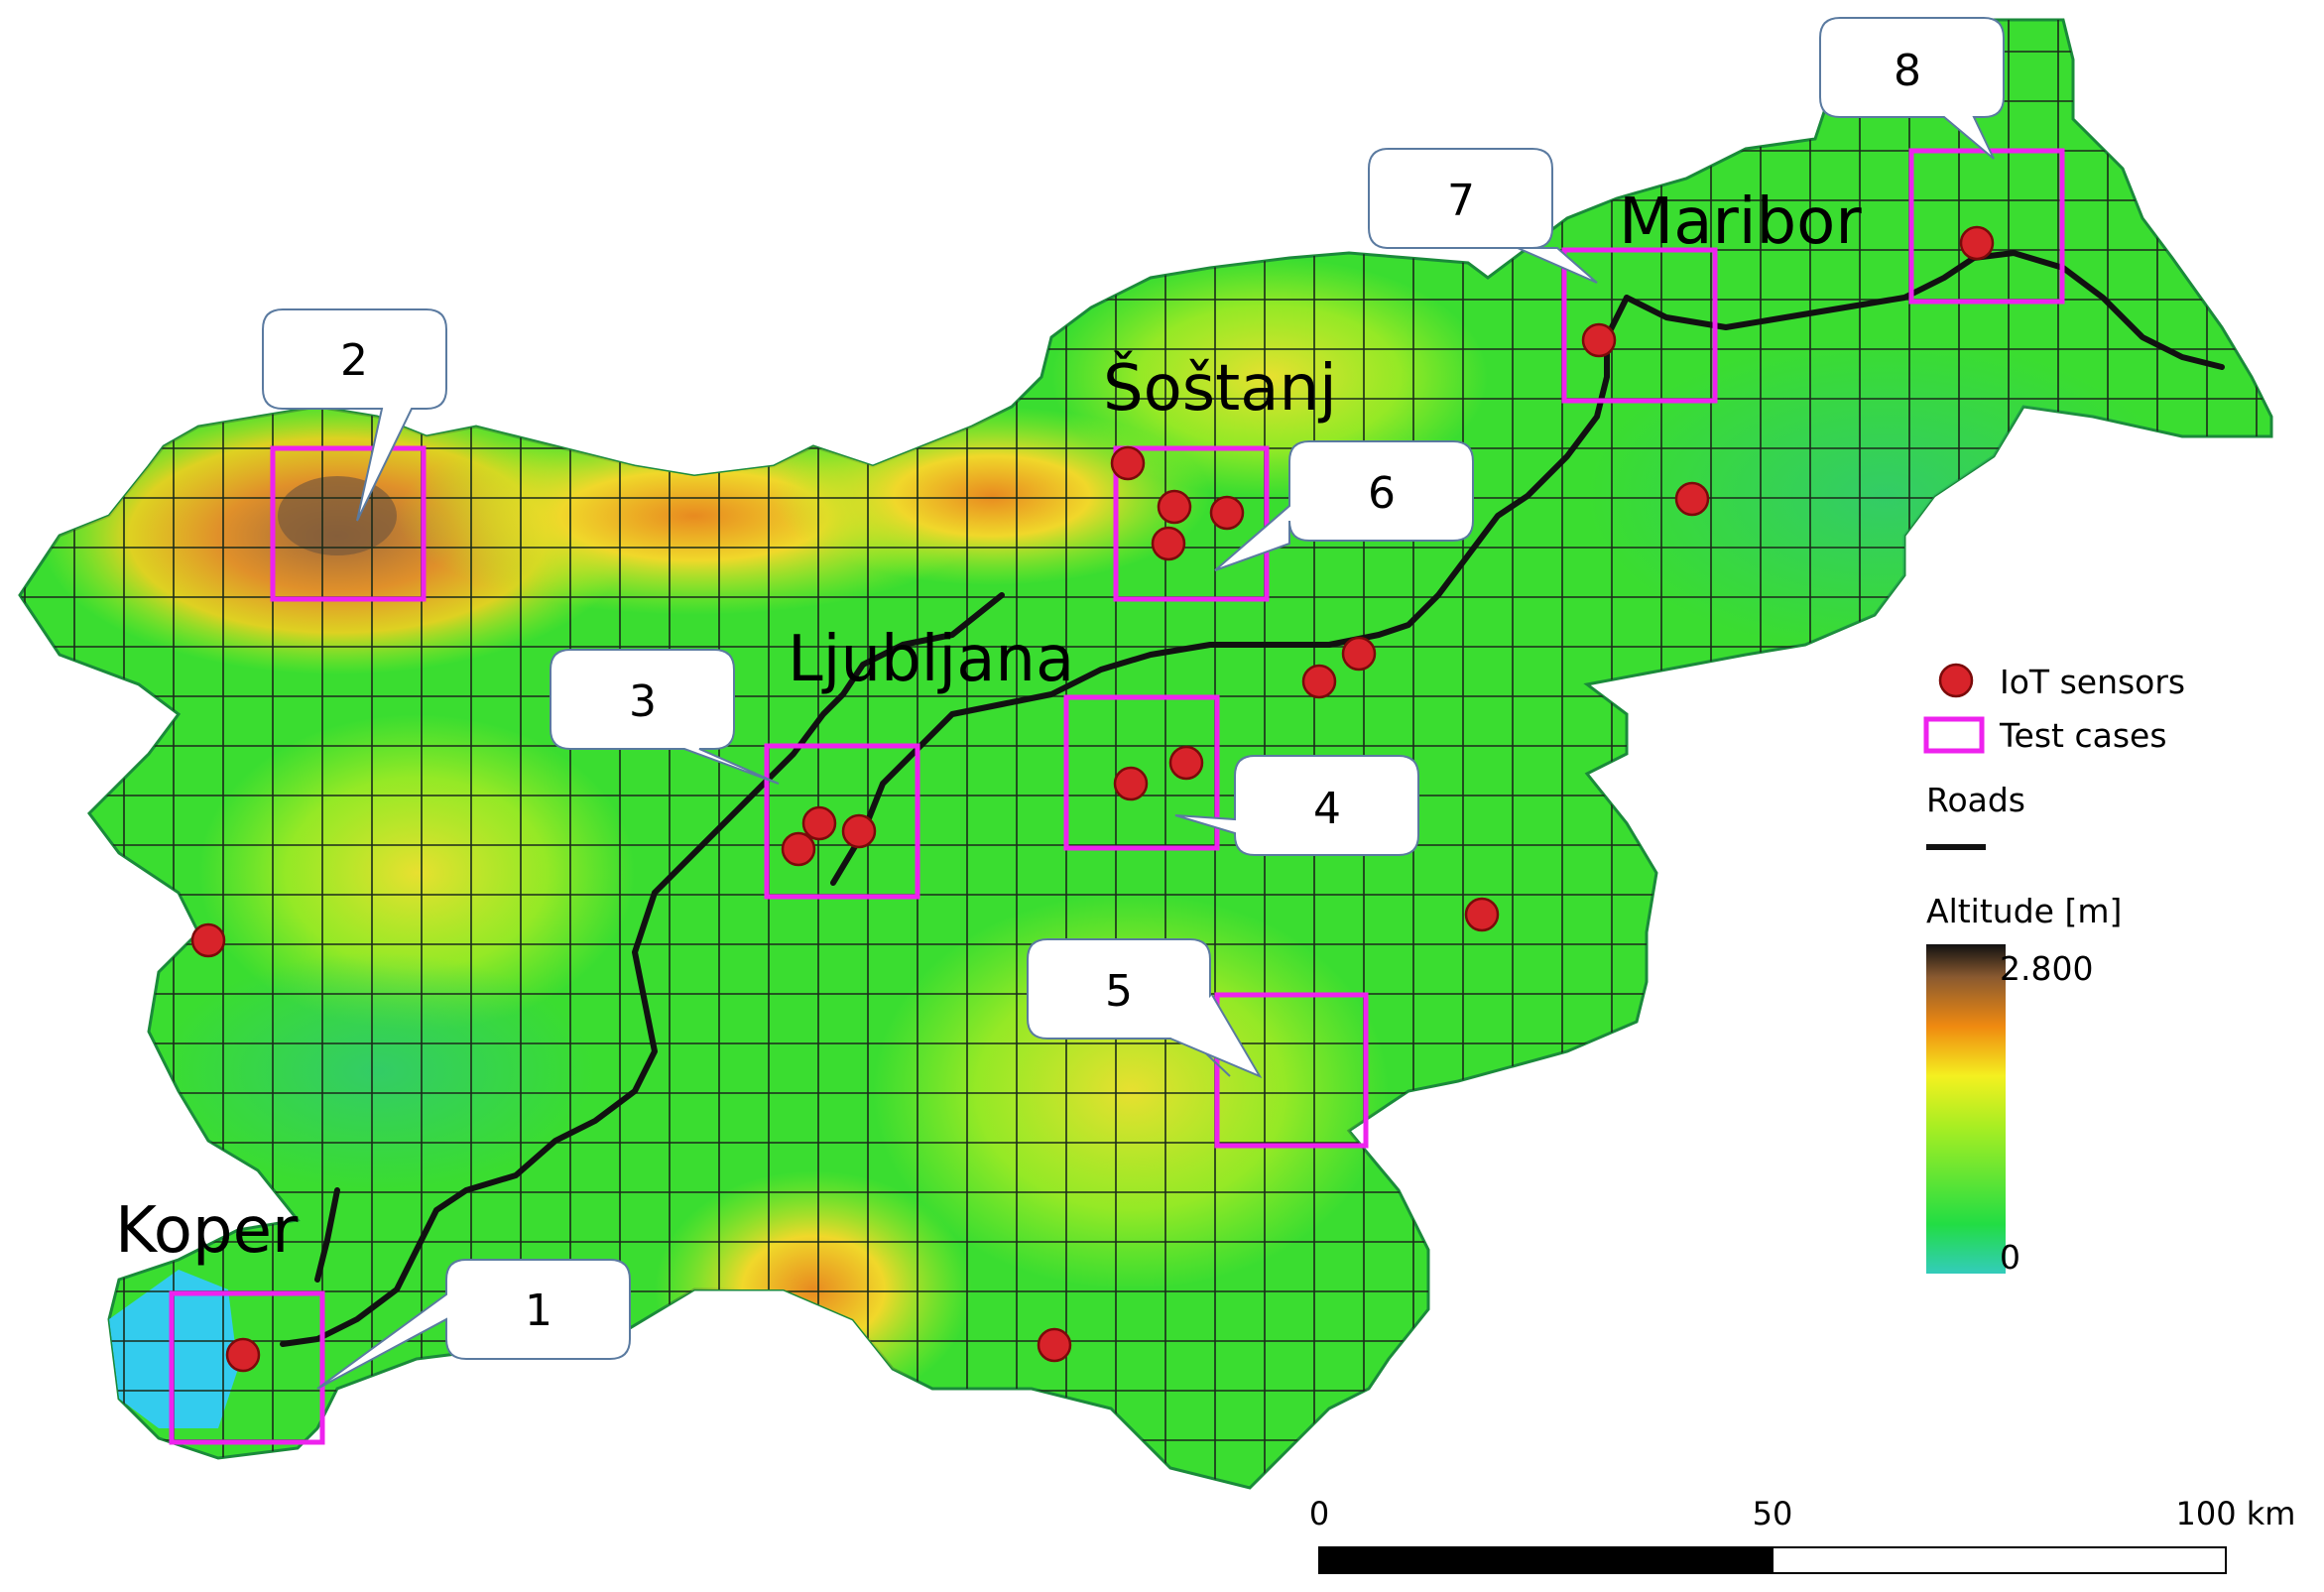 The width and height of the screenshot is (2324, 1592). What do you see at coordinates (643, 970) in the screenshot?
I see `road-koper-ljubljana` at bounding box center [643, 970].